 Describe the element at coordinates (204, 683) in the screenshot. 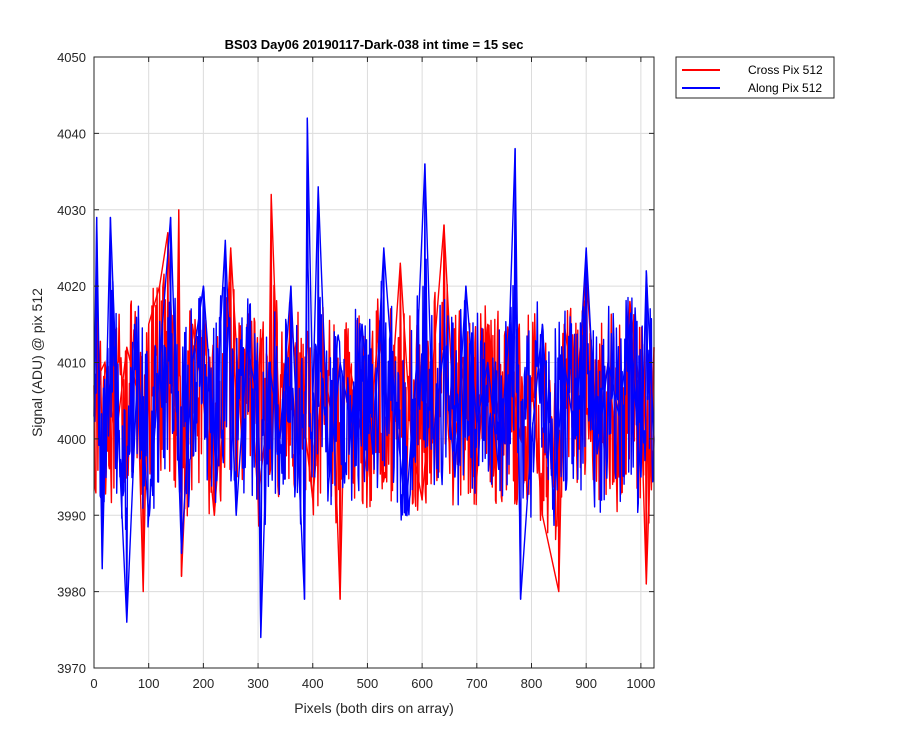

I see `x-tick-label: 200` at that location.